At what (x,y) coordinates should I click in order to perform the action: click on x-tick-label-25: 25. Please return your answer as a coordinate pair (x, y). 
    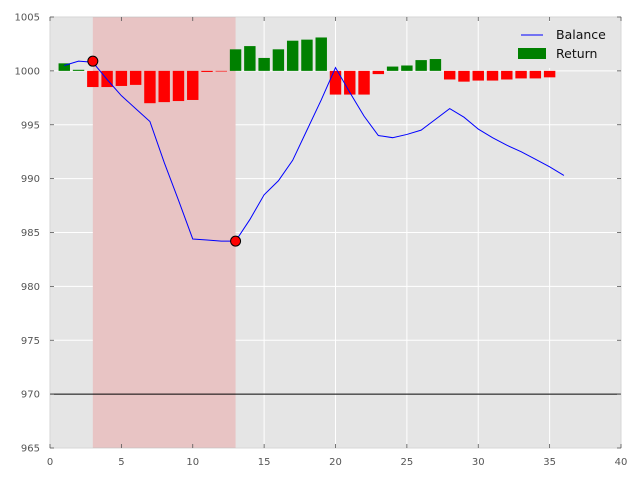
    Looking at the image, I should click on (407, 462).